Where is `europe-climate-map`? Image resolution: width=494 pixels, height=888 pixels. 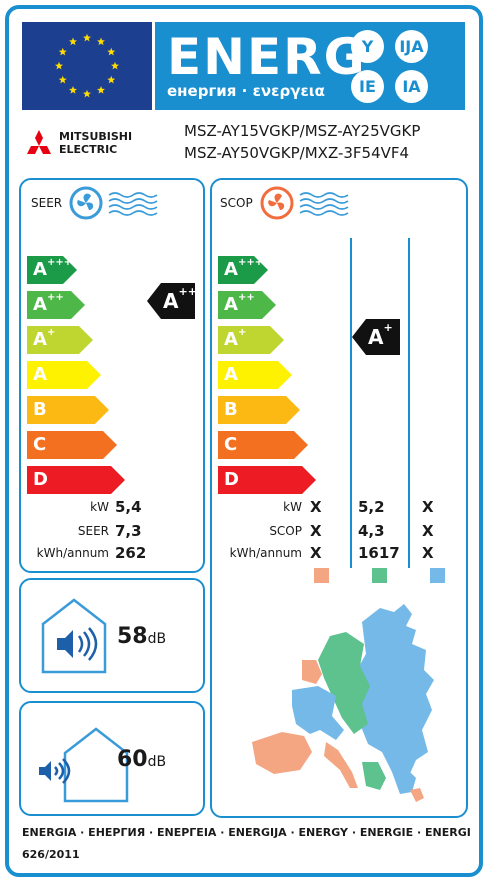 europe-climate-map is located at coordinates (343, 703).